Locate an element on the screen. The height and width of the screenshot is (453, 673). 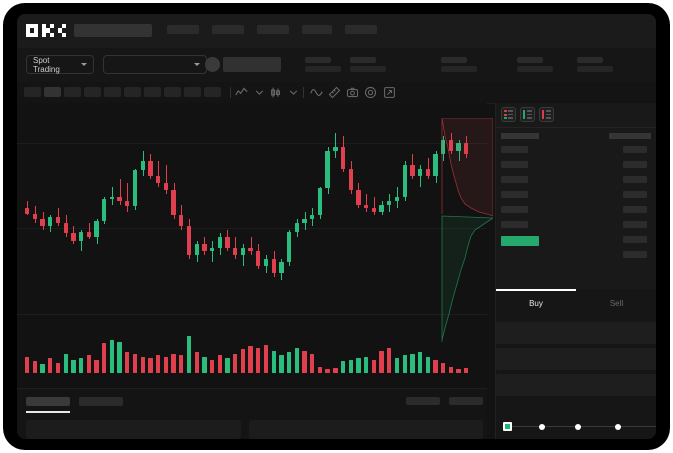
bottom-panel-right is located at coordinates (366, 429).